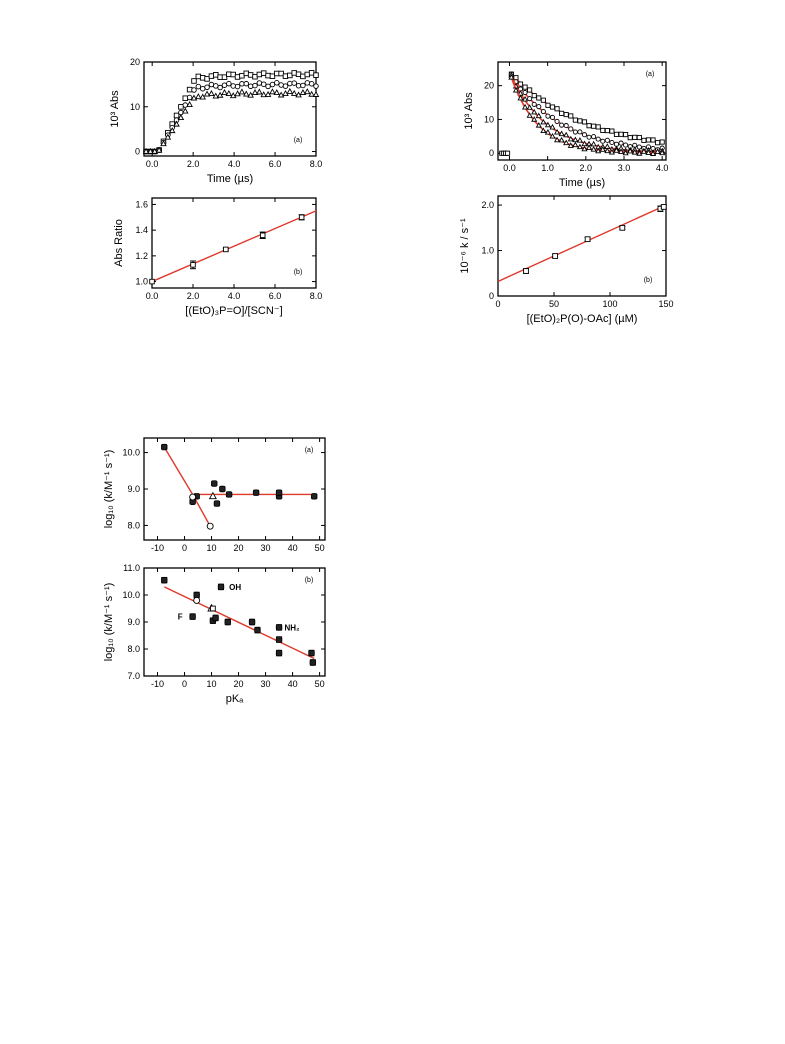 The height and width of the screenshot is (1044, 785). I want to click on x-tick-label: 0, so click(184, 548).